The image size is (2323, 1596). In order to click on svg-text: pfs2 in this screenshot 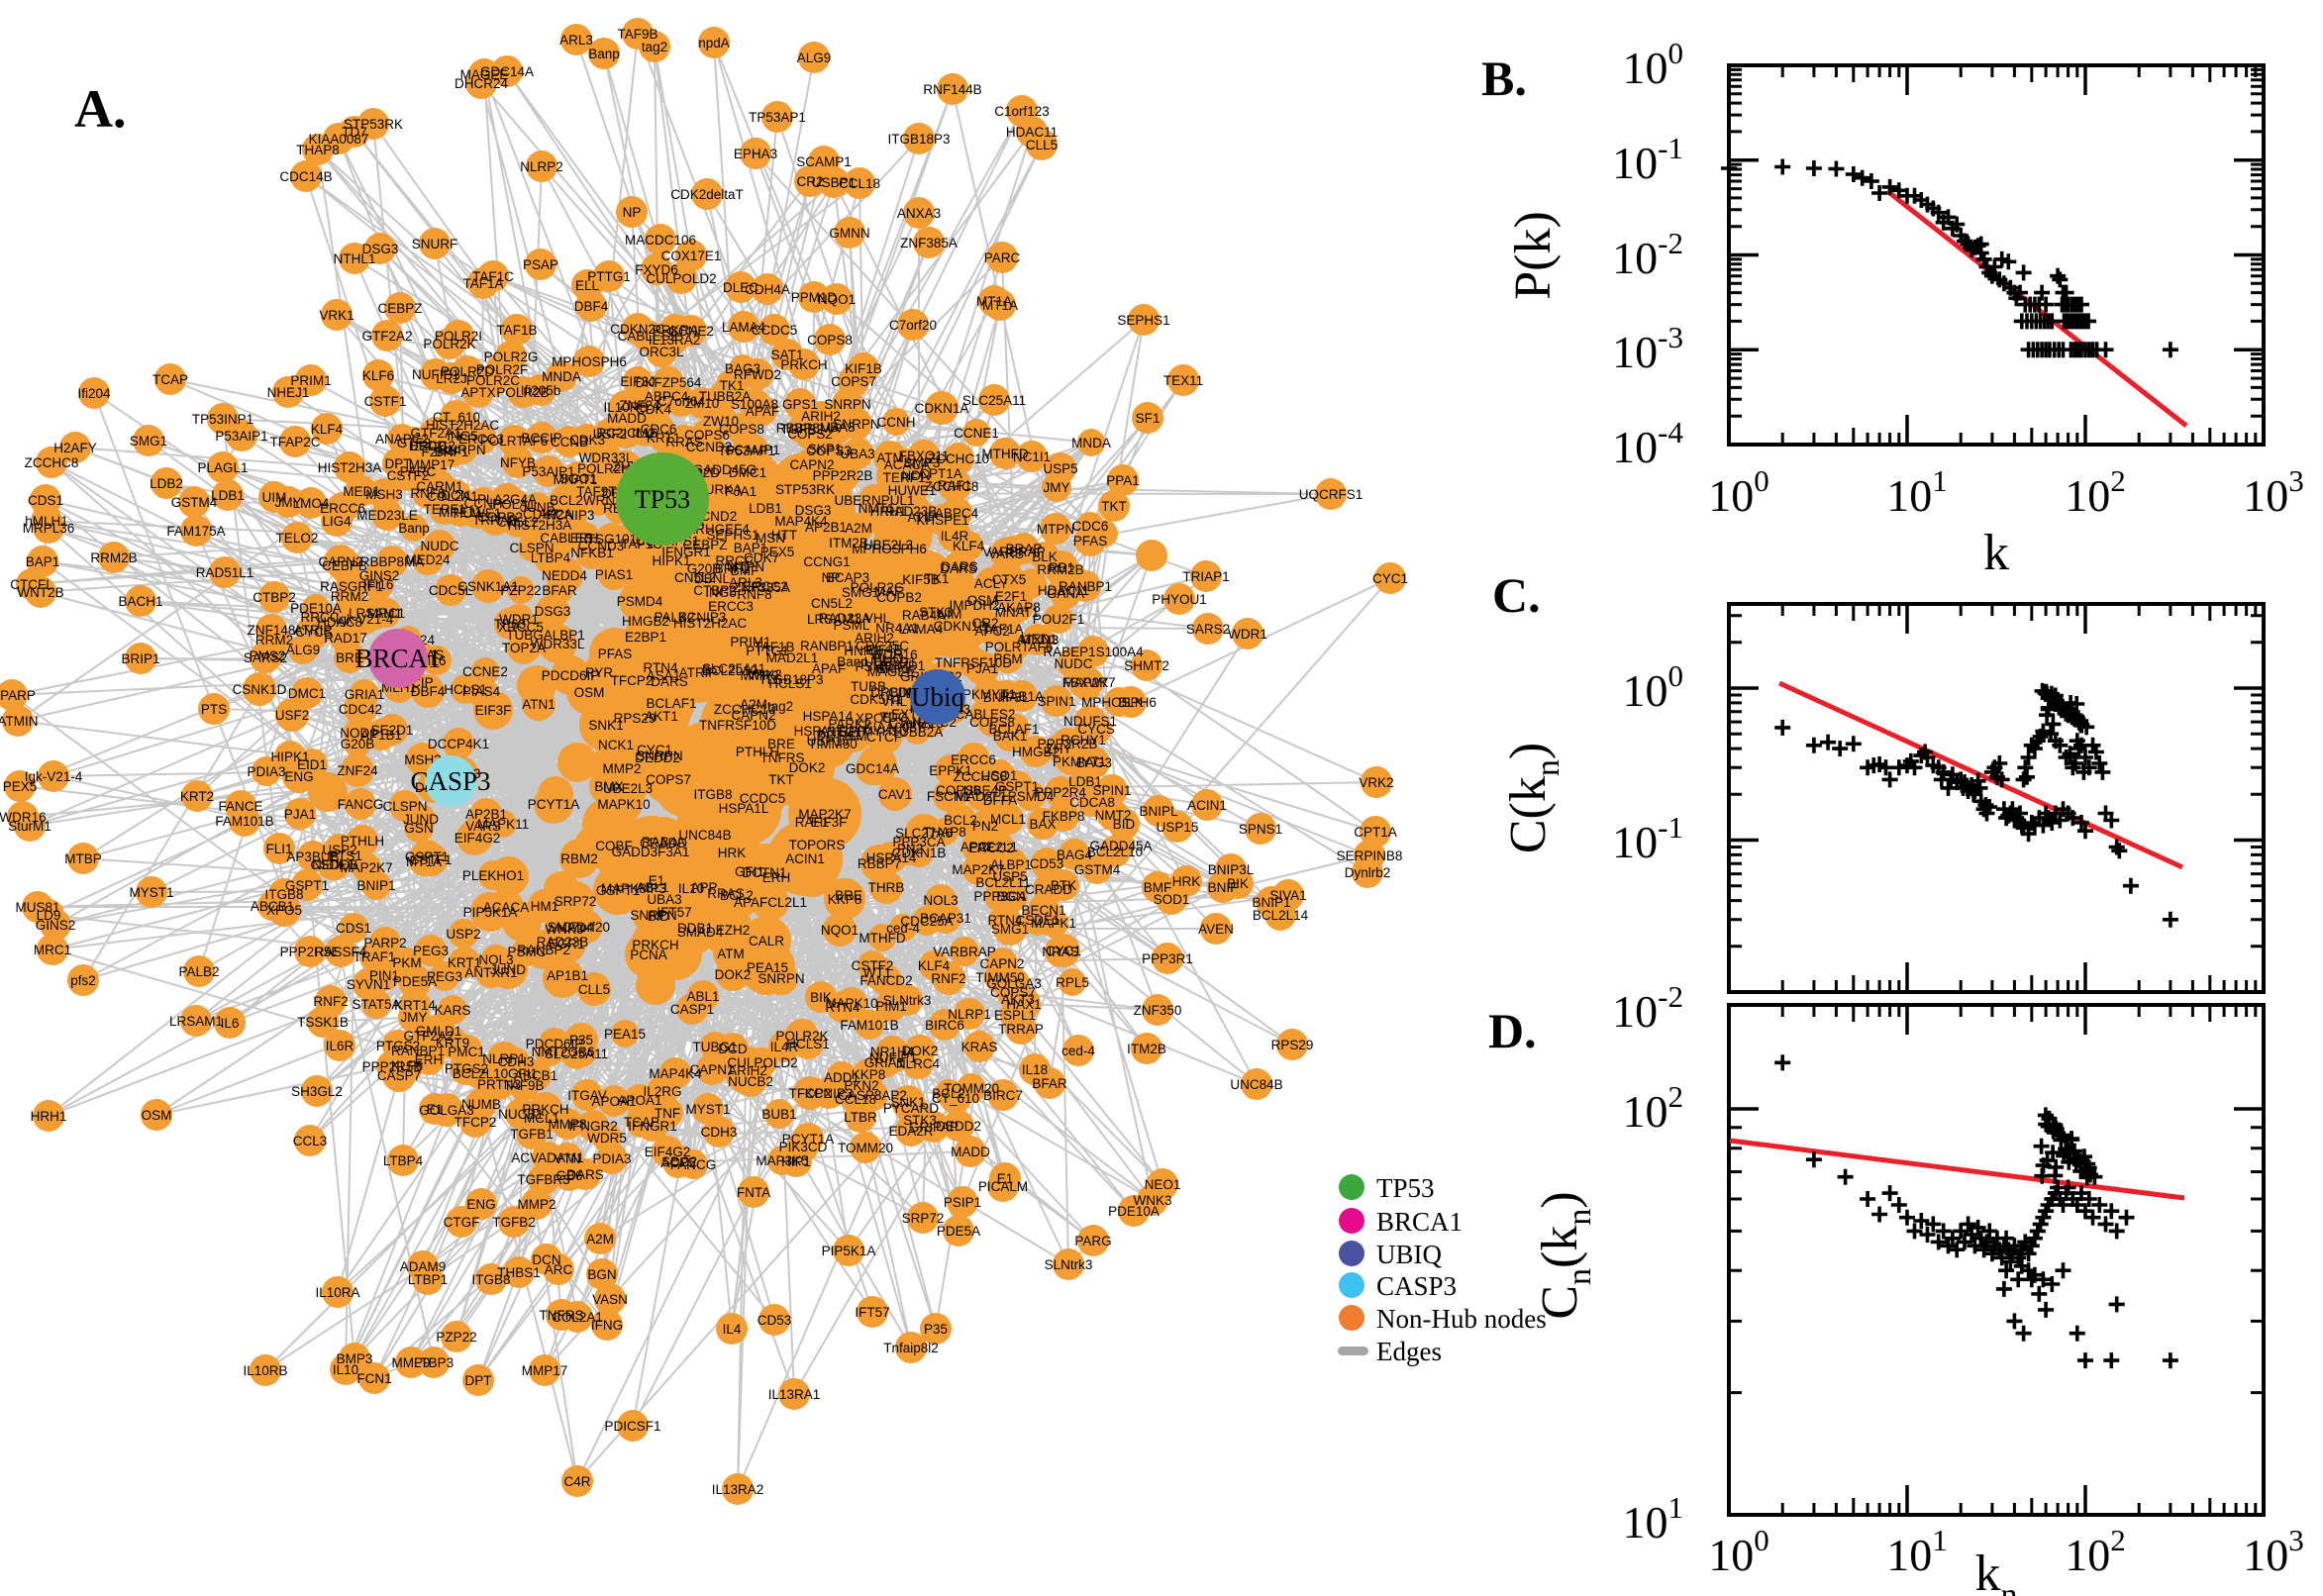, I will do `click(83, 980)`.